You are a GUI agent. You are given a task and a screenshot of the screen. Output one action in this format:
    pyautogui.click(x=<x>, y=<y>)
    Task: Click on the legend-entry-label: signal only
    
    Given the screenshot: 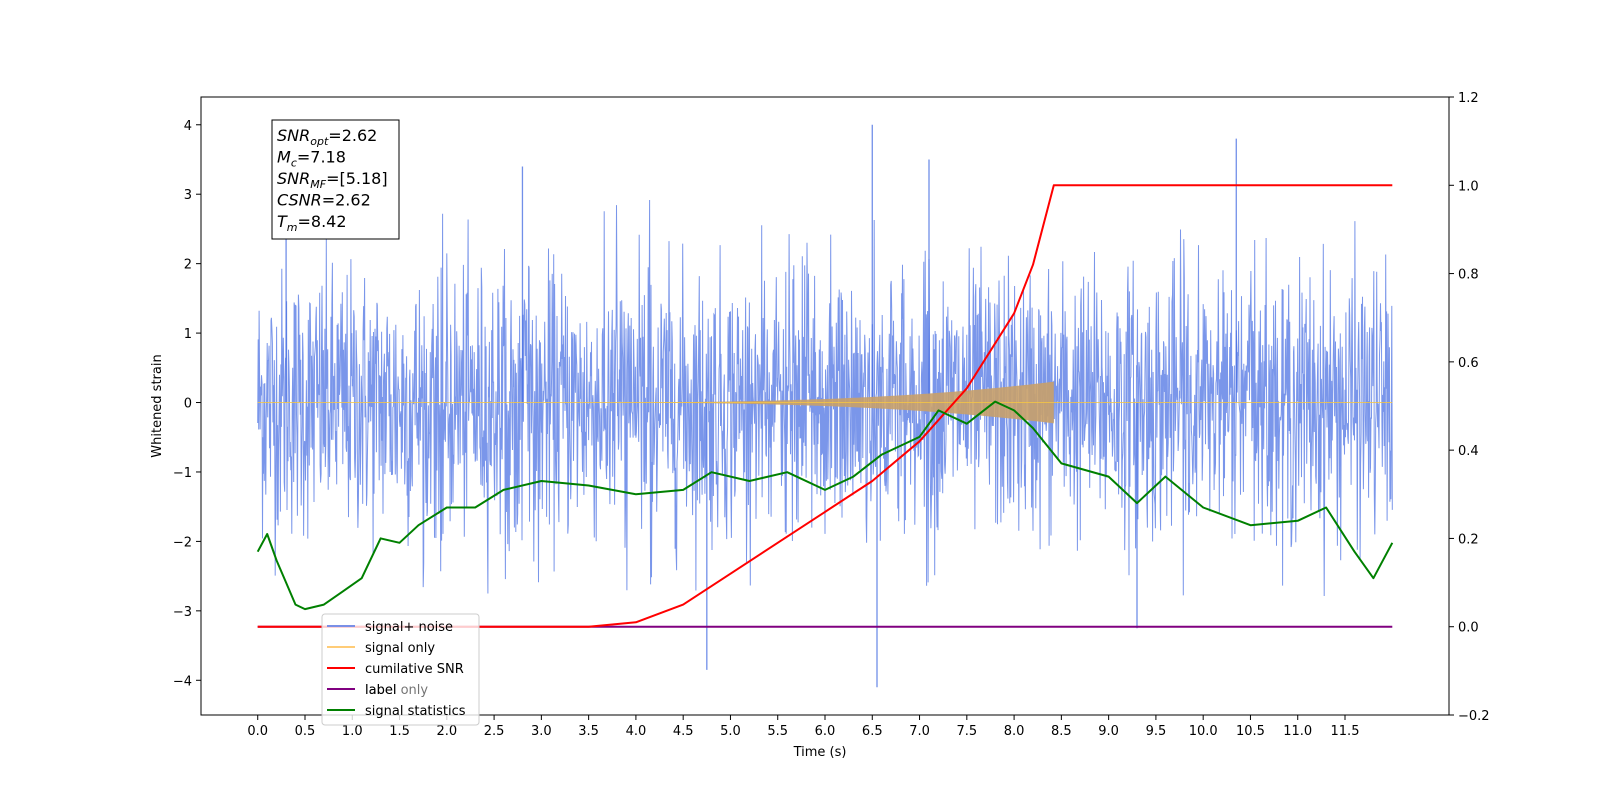 What is the action you would take?
    pyautogui.click(x=400, y=648)
    